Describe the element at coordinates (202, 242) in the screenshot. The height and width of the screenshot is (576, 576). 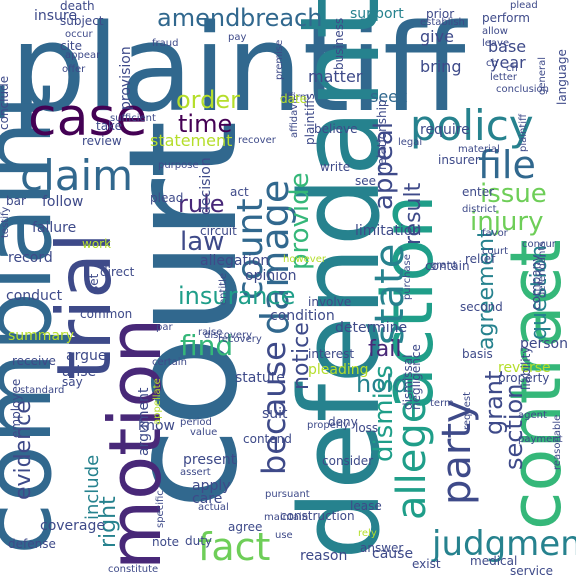
I see `word-law: law` at that location.